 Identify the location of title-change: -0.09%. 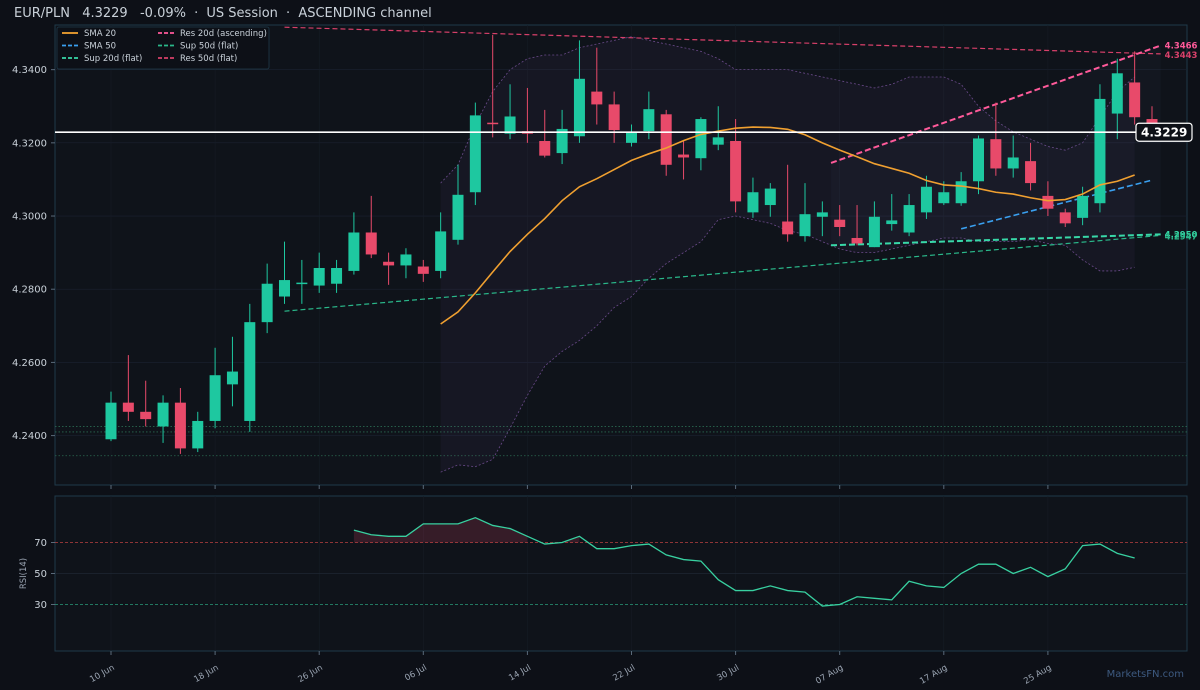
(162, 13).